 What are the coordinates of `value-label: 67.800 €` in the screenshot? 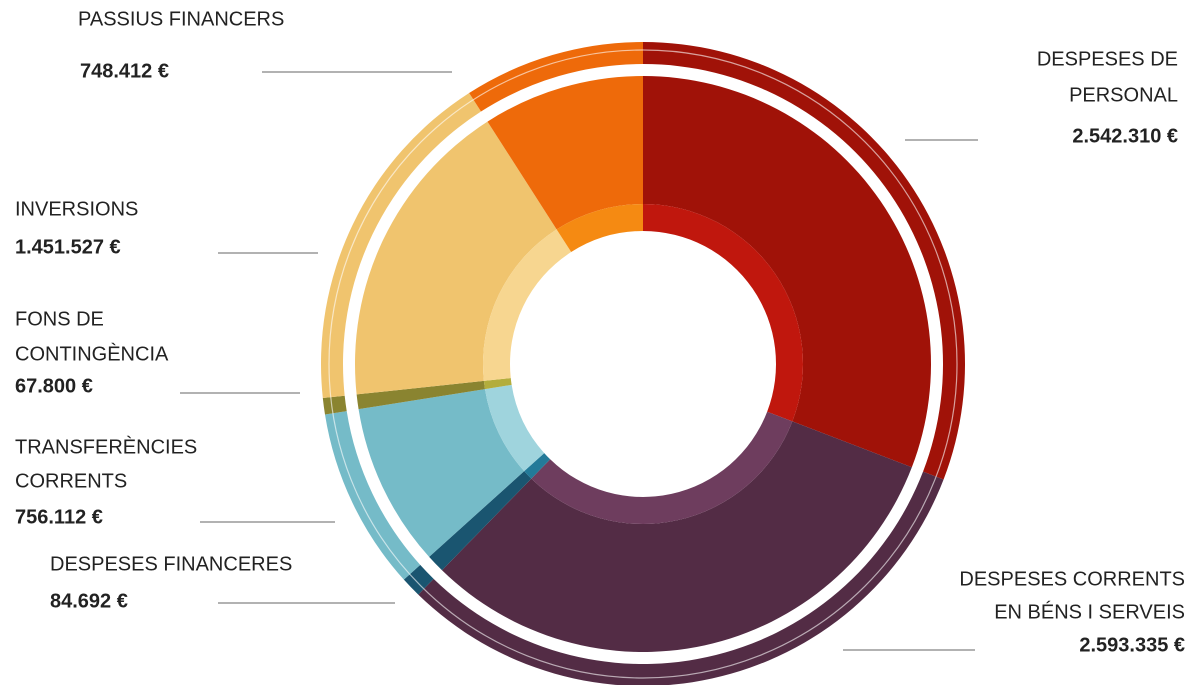 It's located at (54, 386).